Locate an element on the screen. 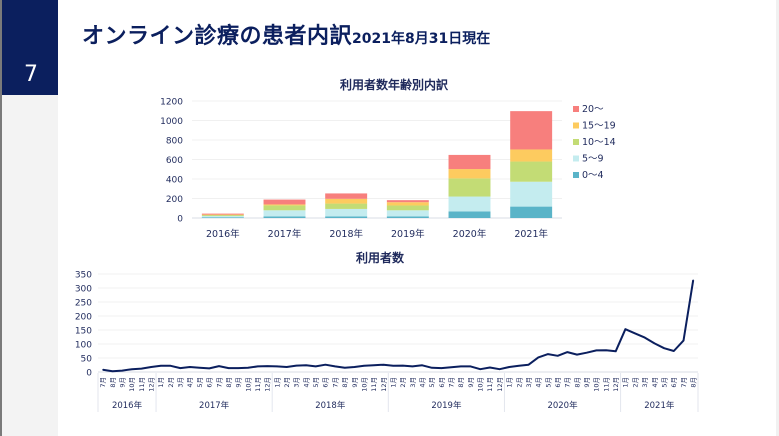 The width and height of the screenshot is (779, 436). line-y-tick-label: 200 is located at coordinates (83, 318).